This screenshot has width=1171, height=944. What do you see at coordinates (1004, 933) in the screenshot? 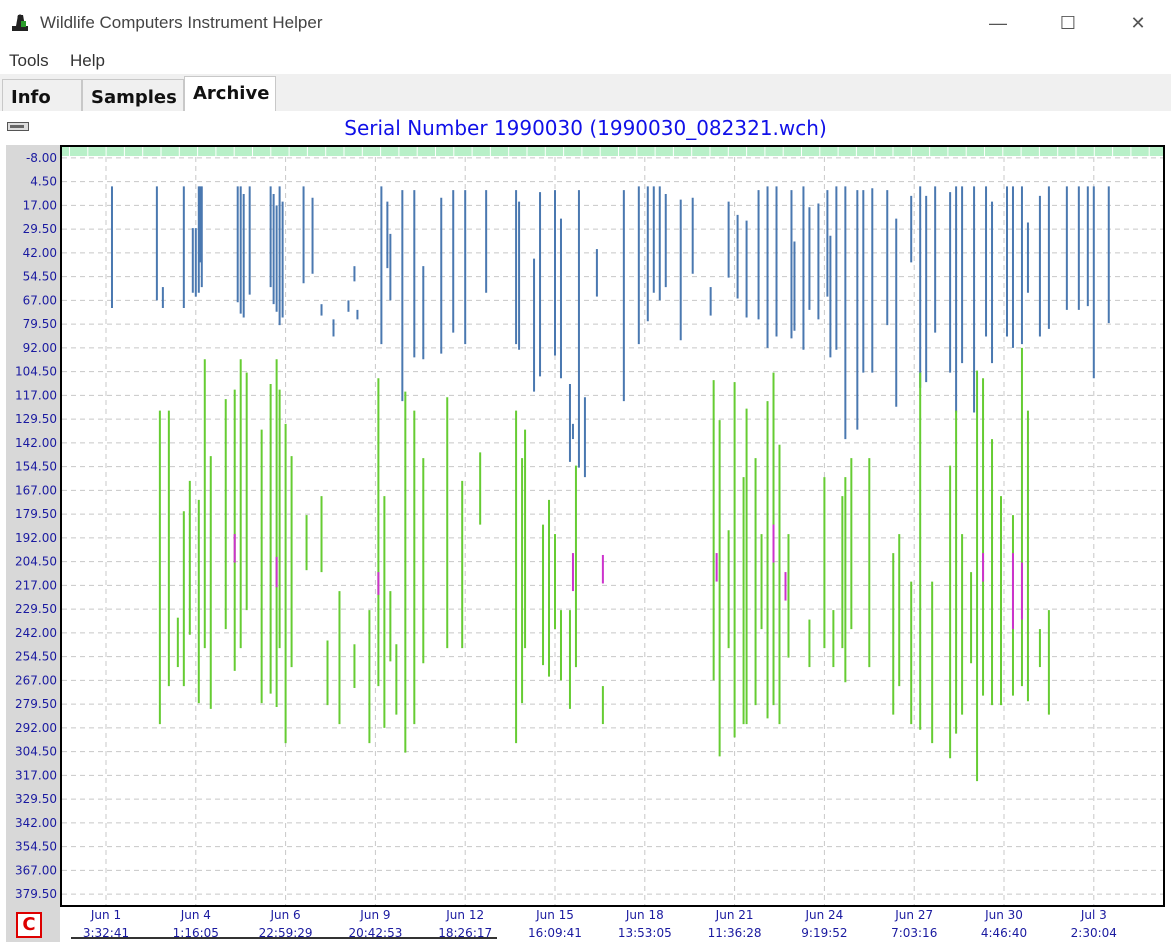
I see `x-tick-time: 4:46:40` at bounding box center [1004, 933].